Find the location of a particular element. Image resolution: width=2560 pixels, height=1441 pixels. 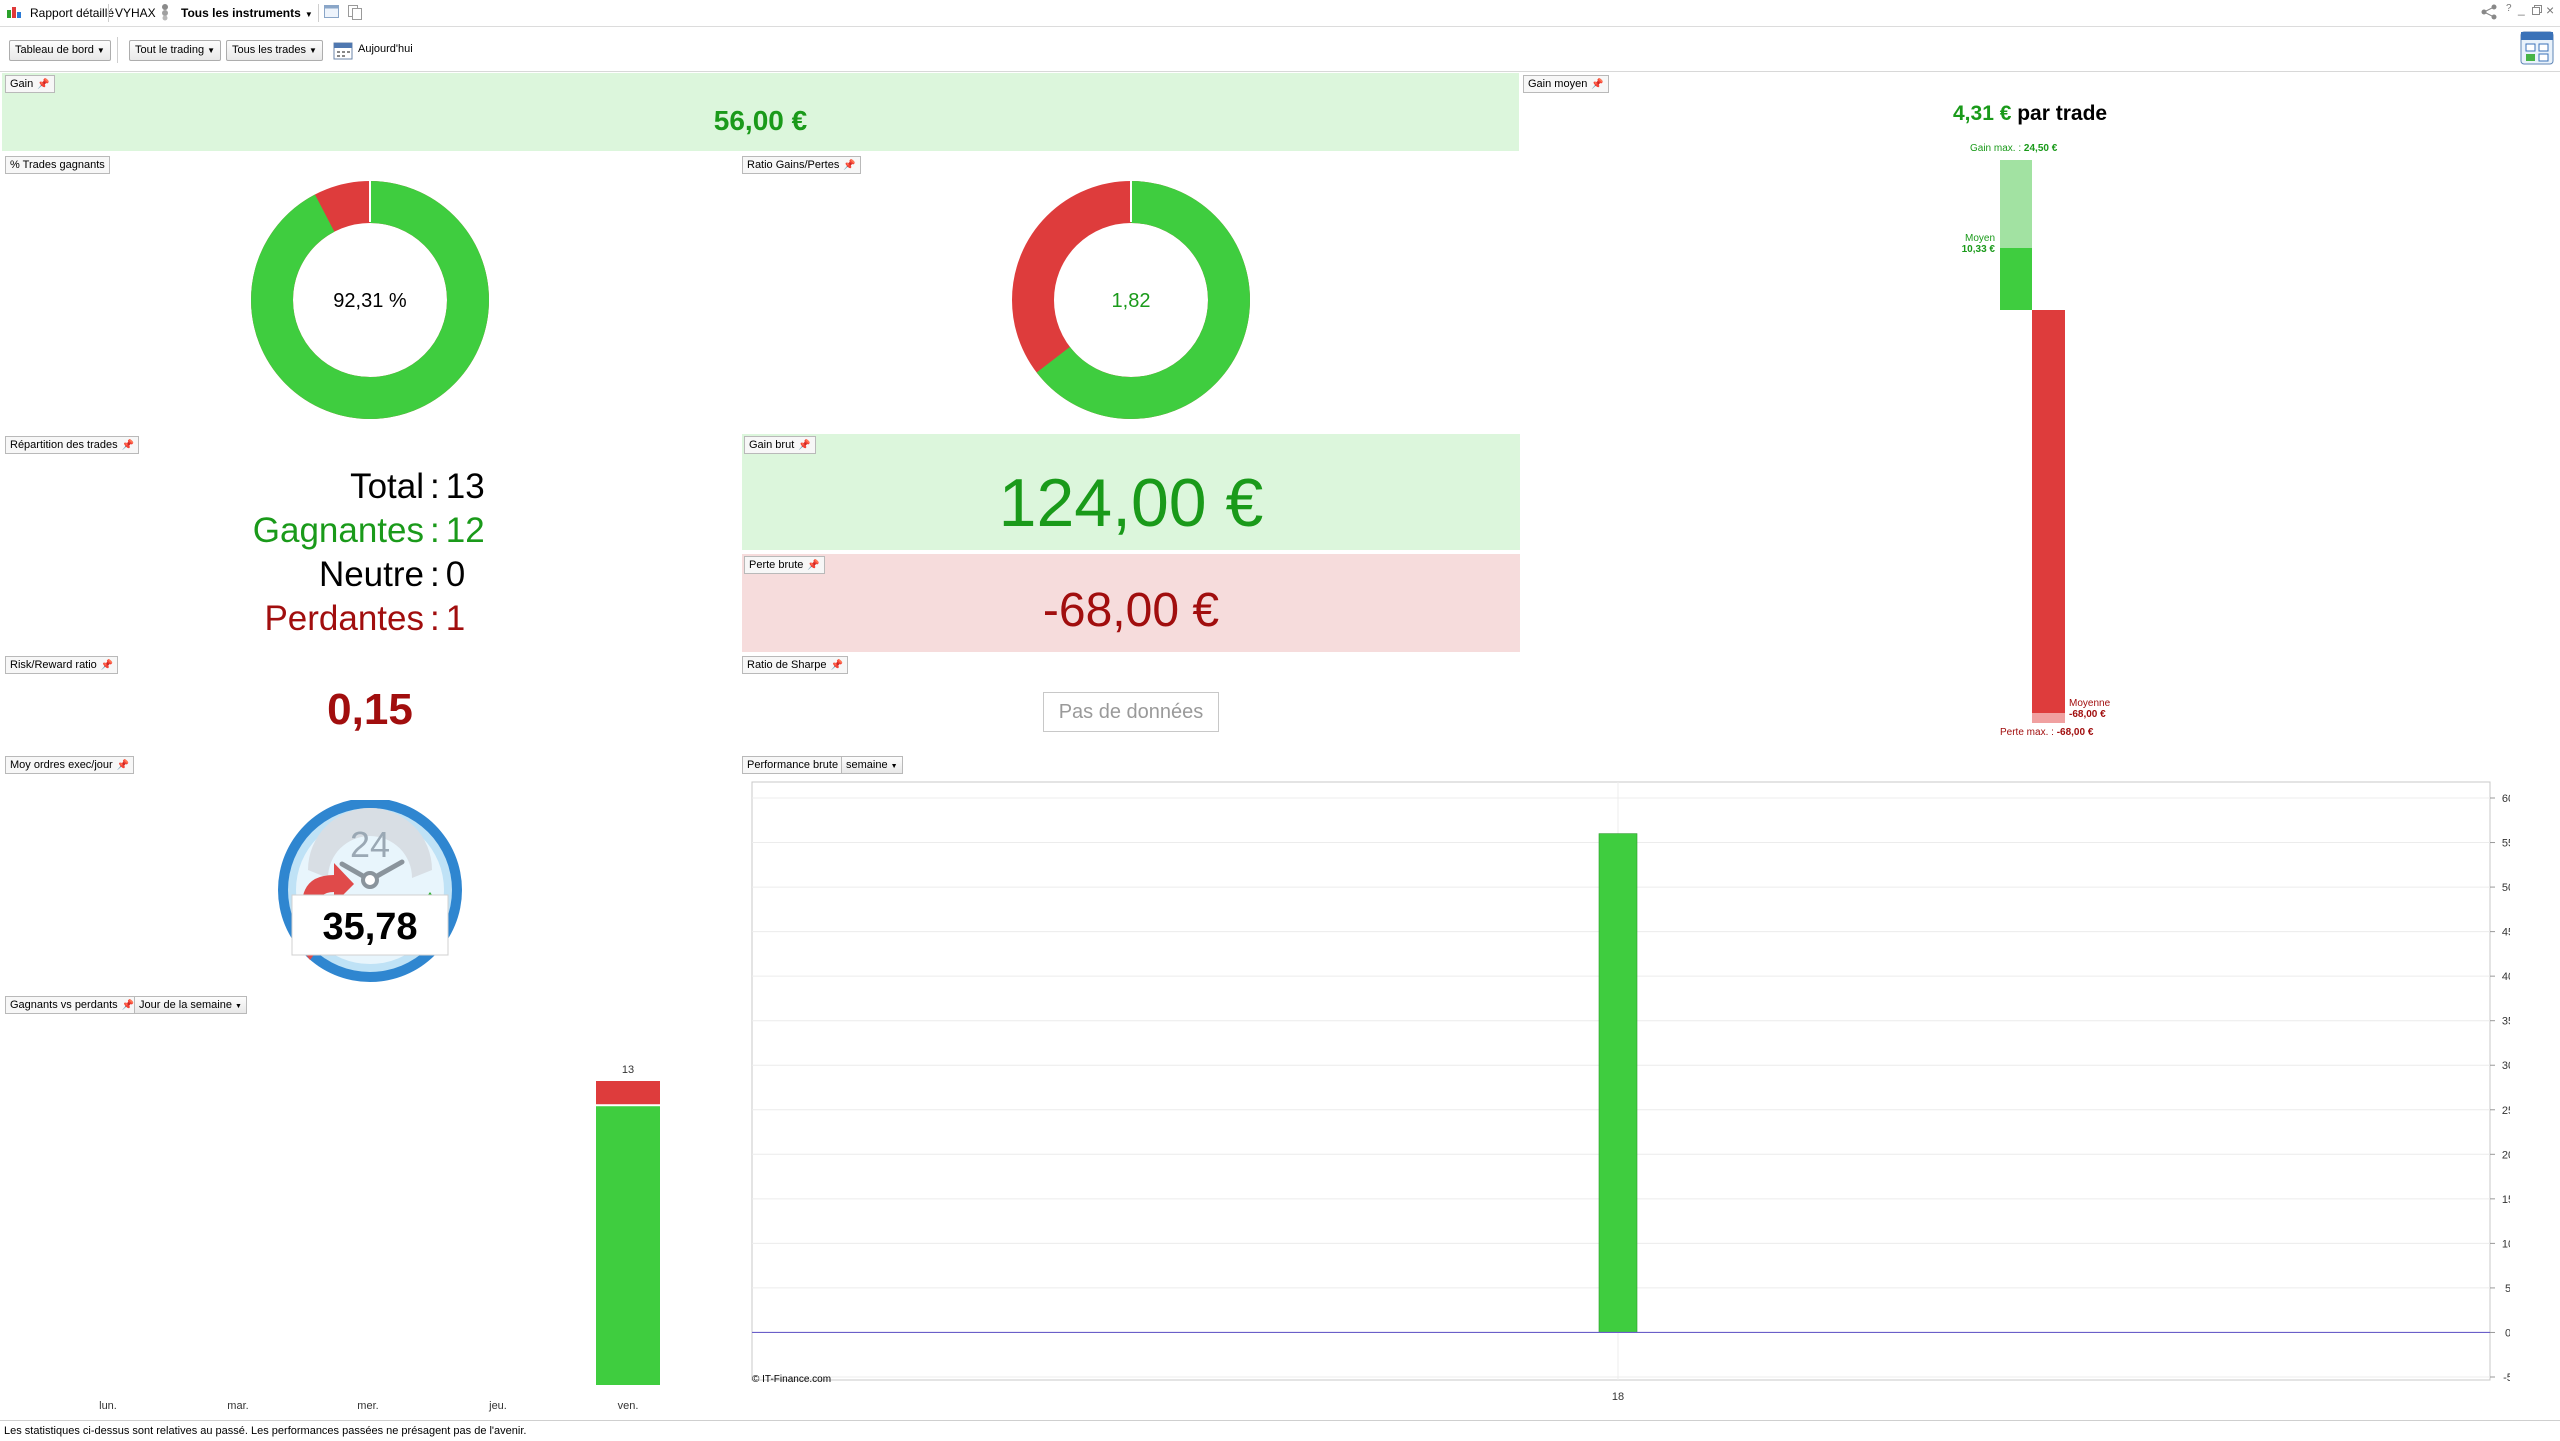

instruments-icon is located at coordinates (165, 13).